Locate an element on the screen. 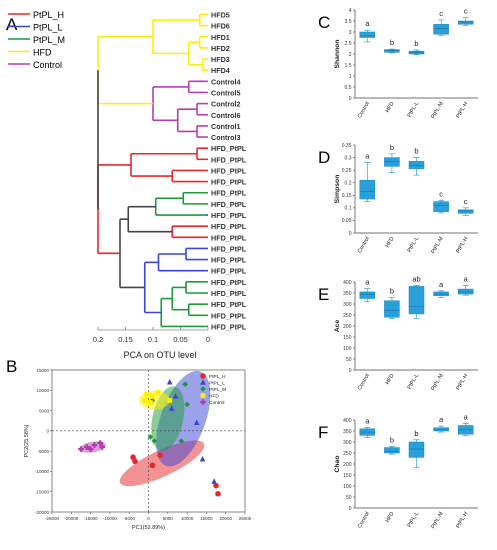 The height and width of the screenshot is (550, 497). dendrogram-leaf-label: Control5 is located at coordinates (226, 92).